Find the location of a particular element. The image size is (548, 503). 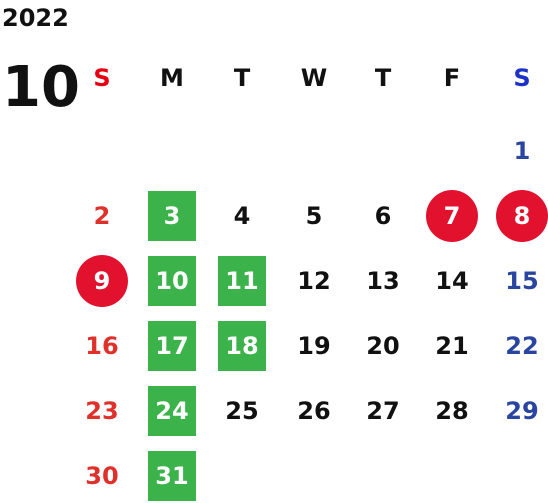

day-cell: 22 is located at coordinates (522, 346).